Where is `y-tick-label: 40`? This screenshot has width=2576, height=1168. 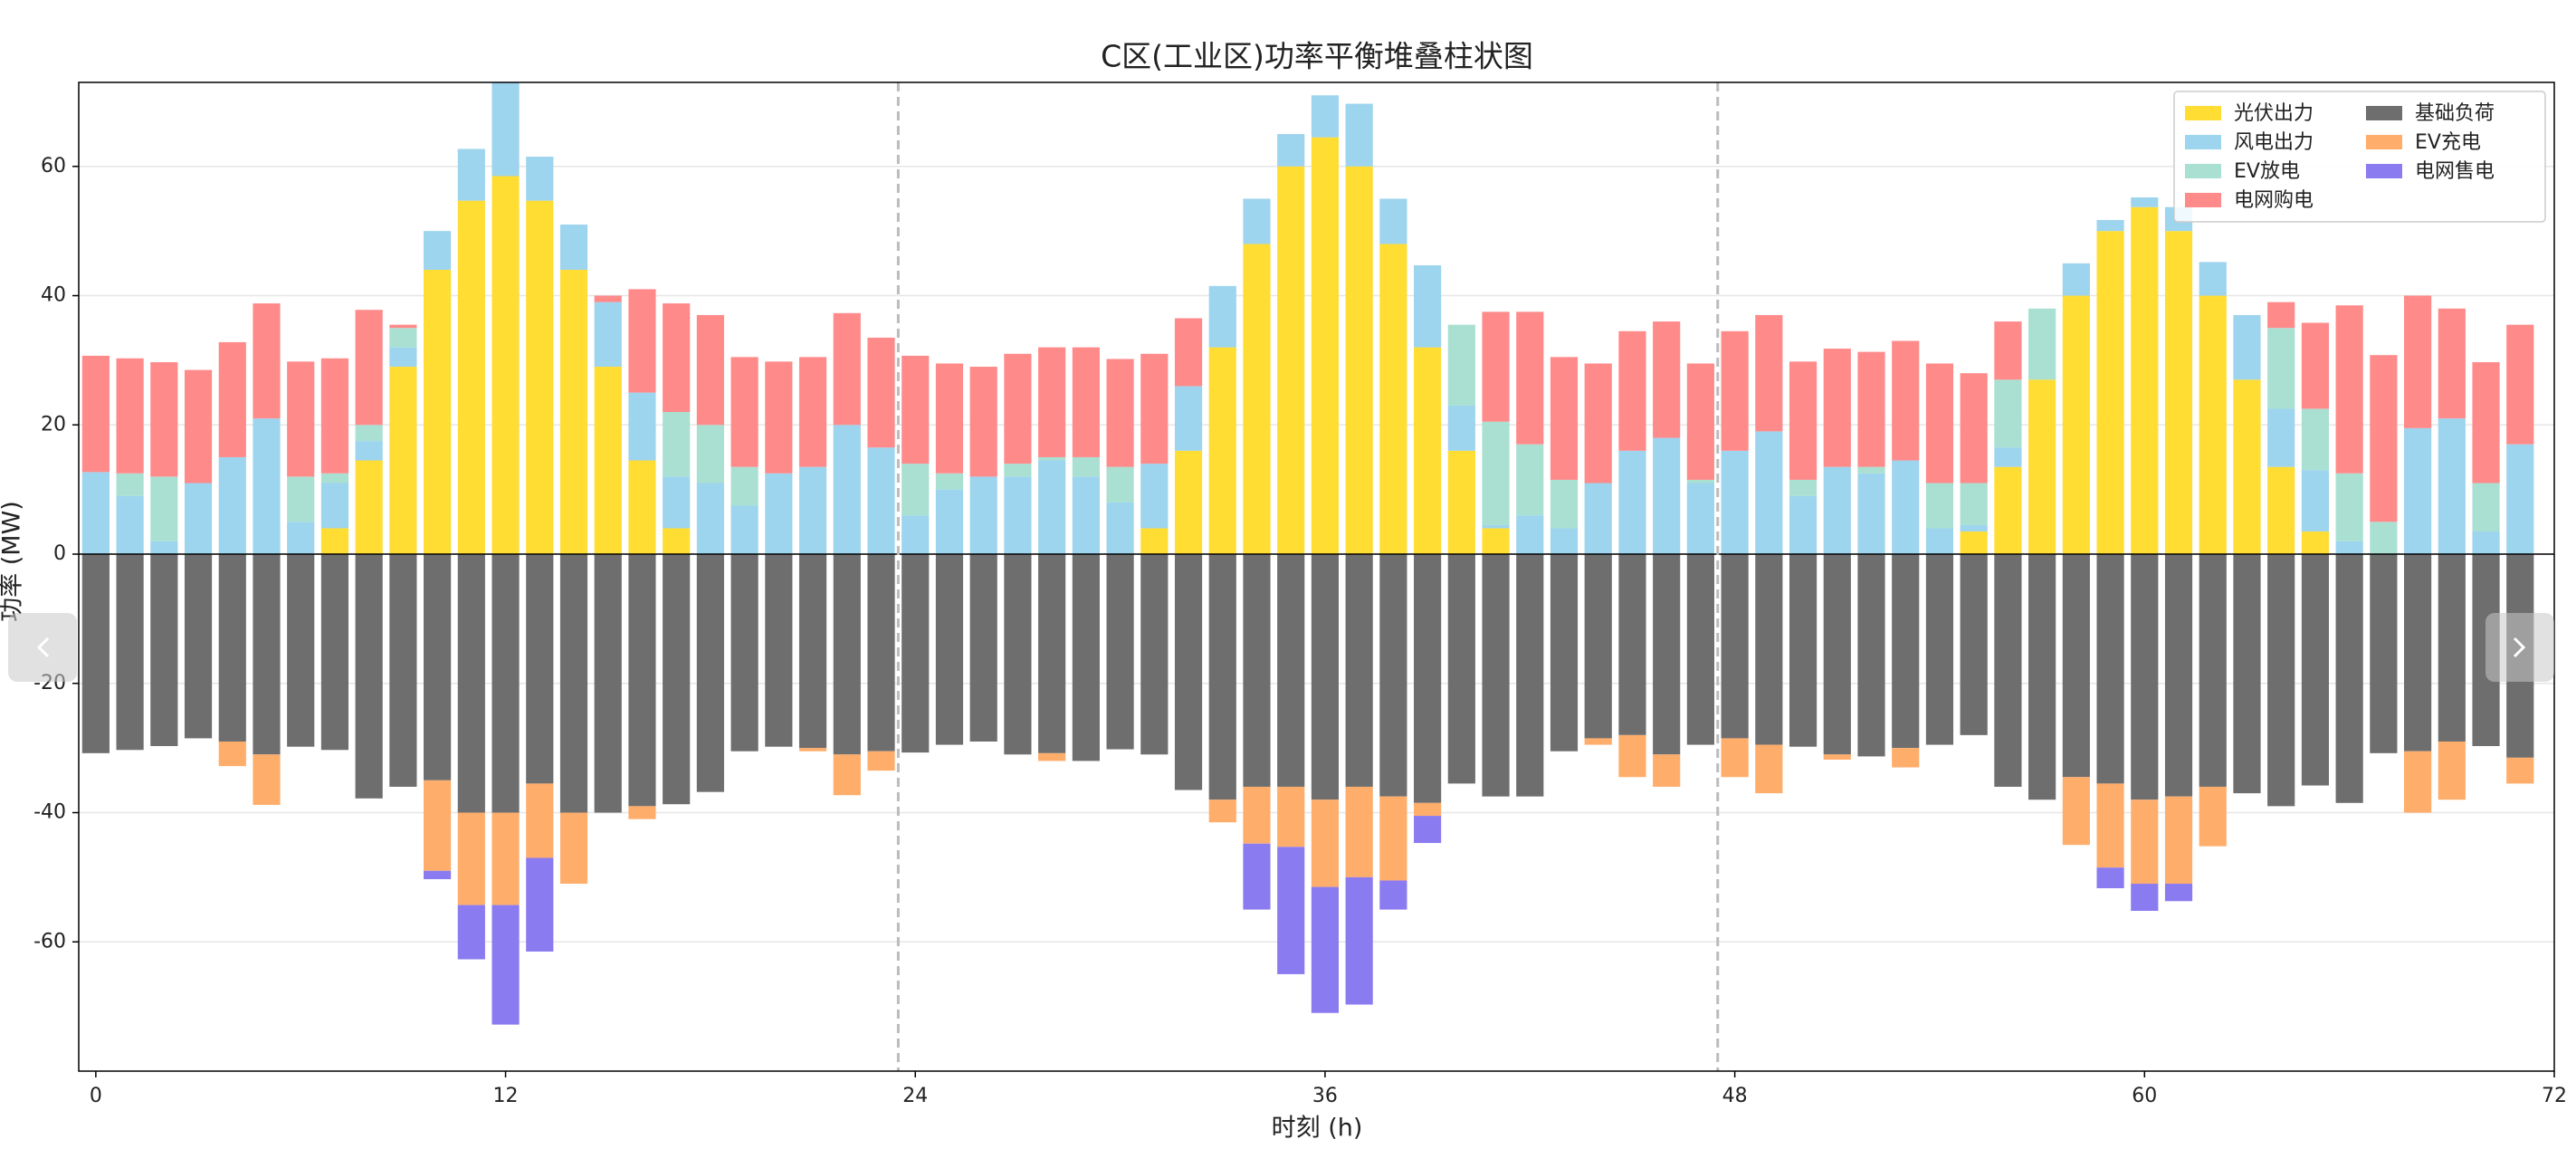 y-tick-label: 40 is located at coordinates (54, 295).